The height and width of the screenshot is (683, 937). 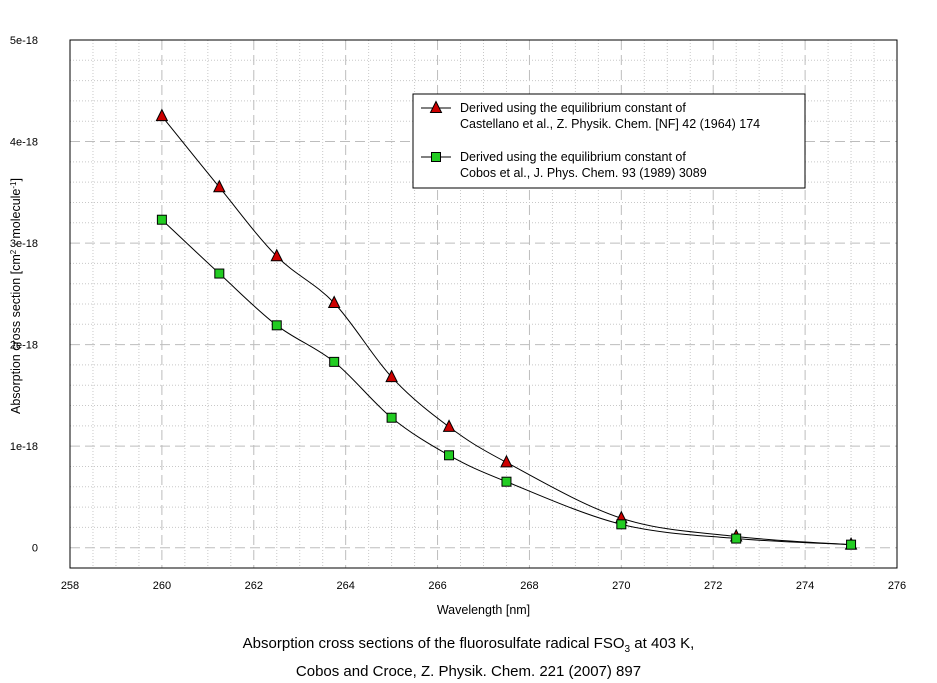 I want to click on caption-line-1-subscript: 3, so click(x=627, y=649).